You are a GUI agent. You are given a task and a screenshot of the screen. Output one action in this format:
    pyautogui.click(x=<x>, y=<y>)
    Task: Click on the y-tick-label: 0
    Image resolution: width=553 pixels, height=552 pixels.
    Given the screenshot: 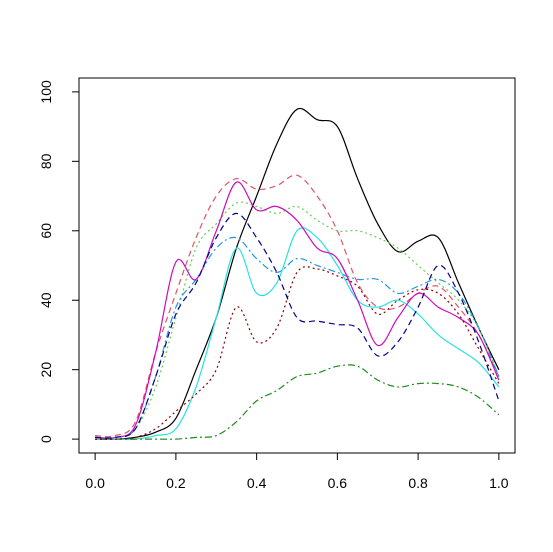 What is the action you would take?
    pyautogui.click(x=46, y=439)
    